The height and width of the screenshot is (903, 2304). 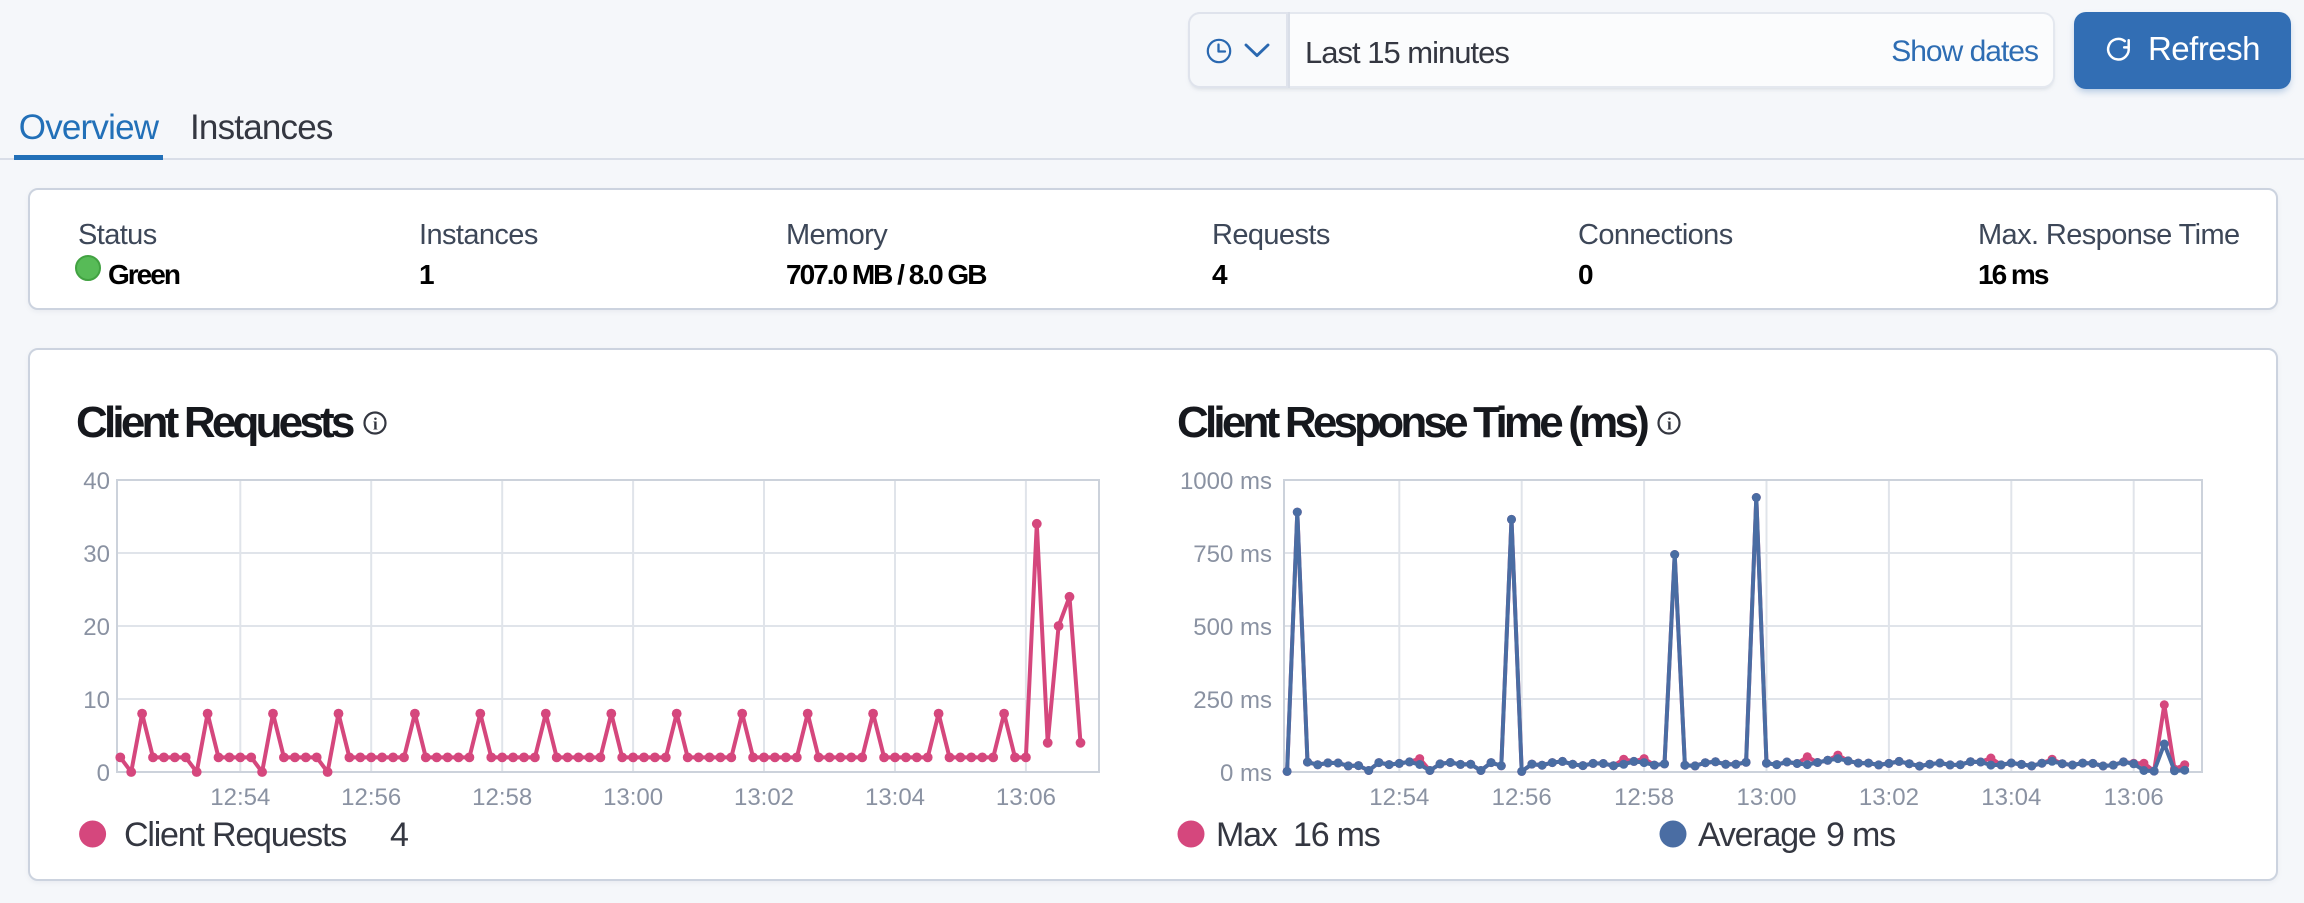 What do you see at coordinates (96, 554) in the screenshot?
I see `svg-text: 30` at bounding box center [96, 554].